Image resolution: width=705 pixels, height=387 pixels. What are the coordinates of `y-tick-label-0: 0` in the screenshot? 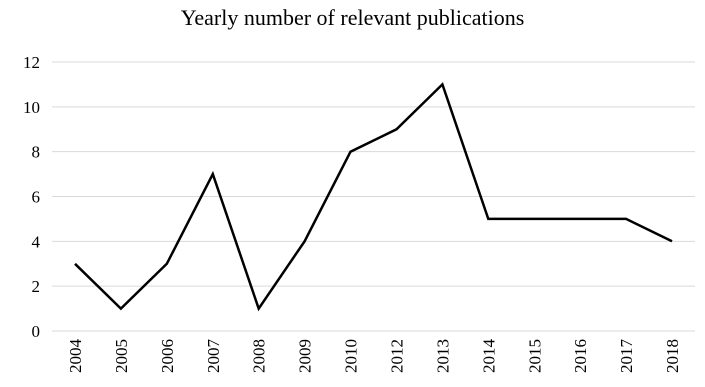 It's located at (36, 331).